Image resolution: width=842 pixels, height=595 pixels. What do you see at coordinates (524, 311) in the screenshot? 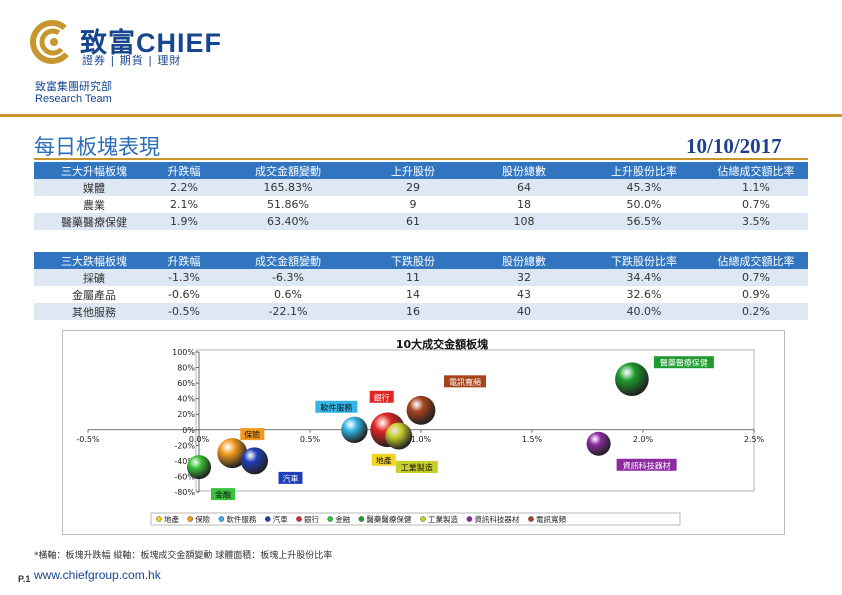
I see `table-cell: 40` at bounding box center [524, 311].